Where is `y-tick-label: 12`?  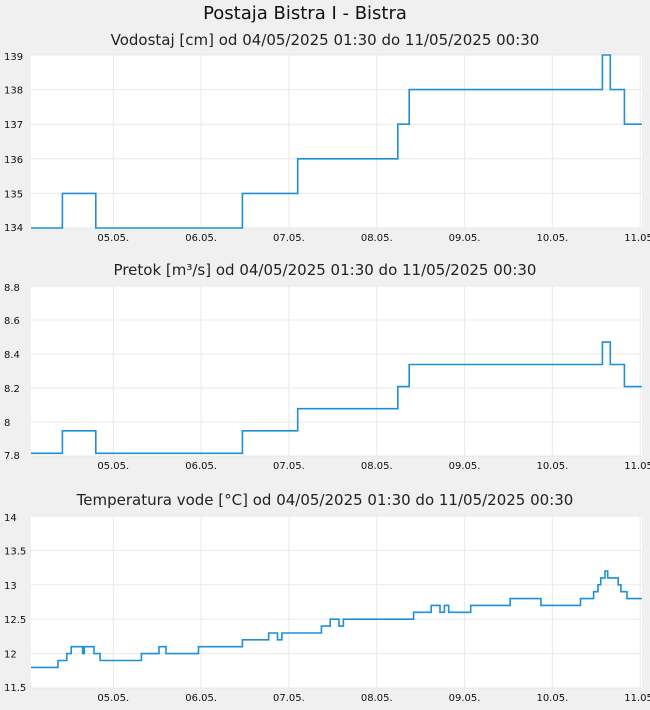 y-tick-label: 12 is located at coordinates (10, 655).